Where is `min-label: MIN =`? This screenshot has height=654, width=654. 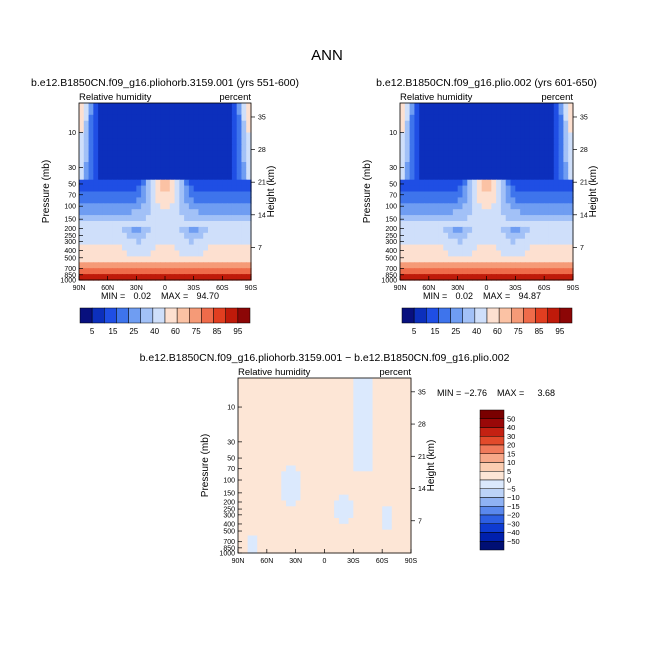
min-label: MIN = is located at coordinates (449, 393).